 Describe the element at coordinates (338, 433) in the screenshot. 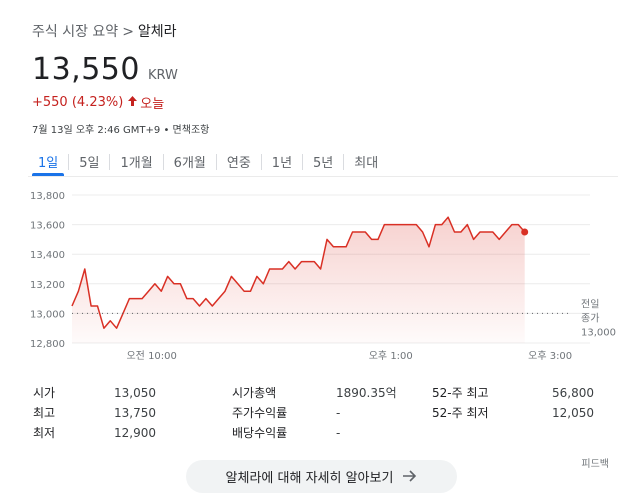

I see `stat-value-dividend-yield: -` at that location.